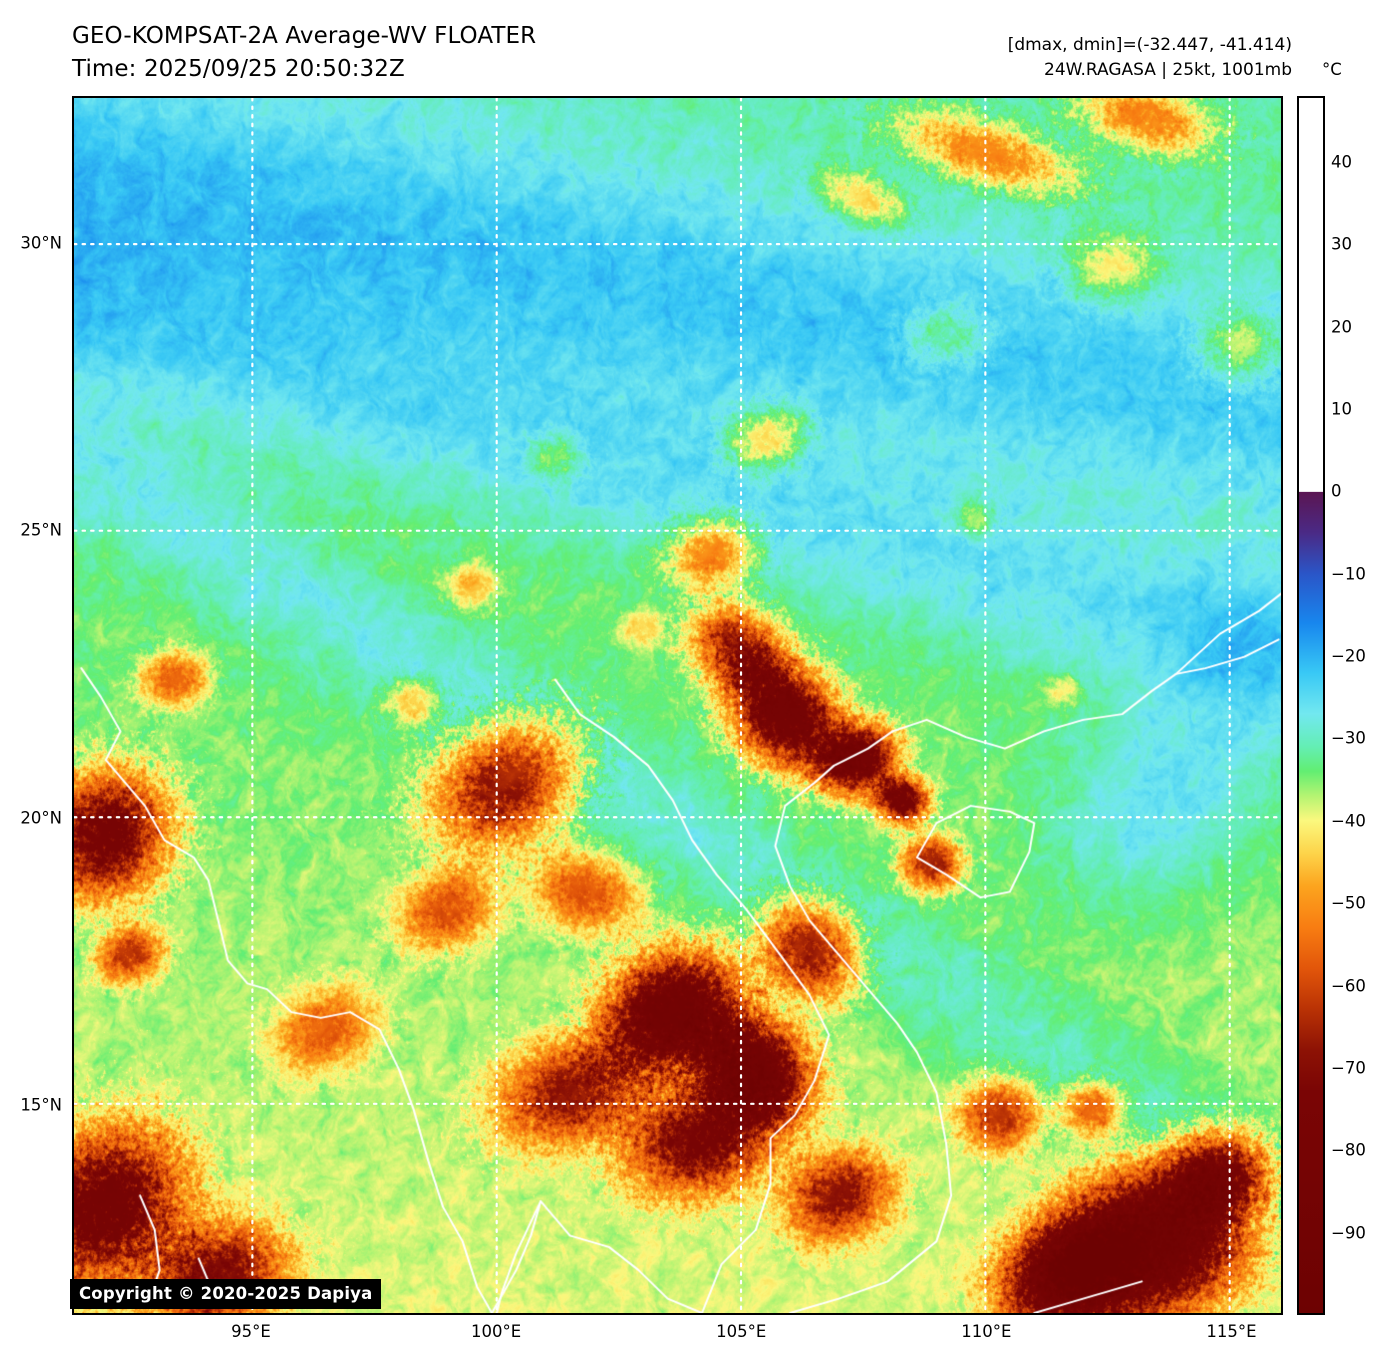 This screenshot has height=1359, width=1390. What do you see at coordinates (1348, 656) in the screenshot?
I see `colorbar-tick-6: −20` at bounding box center [1348, 656].